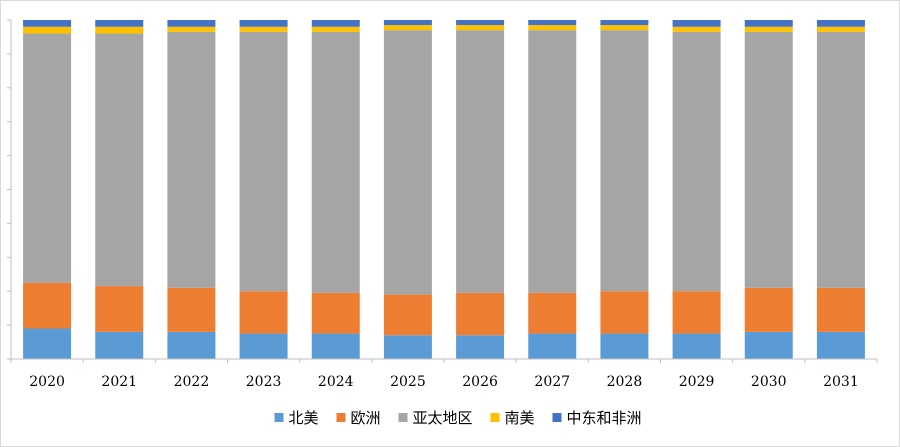  What do you see at coordinates (47, 382) in the screenshot?
I see `x-tick-label-2020: 2020` at bounding box center [47, 382].